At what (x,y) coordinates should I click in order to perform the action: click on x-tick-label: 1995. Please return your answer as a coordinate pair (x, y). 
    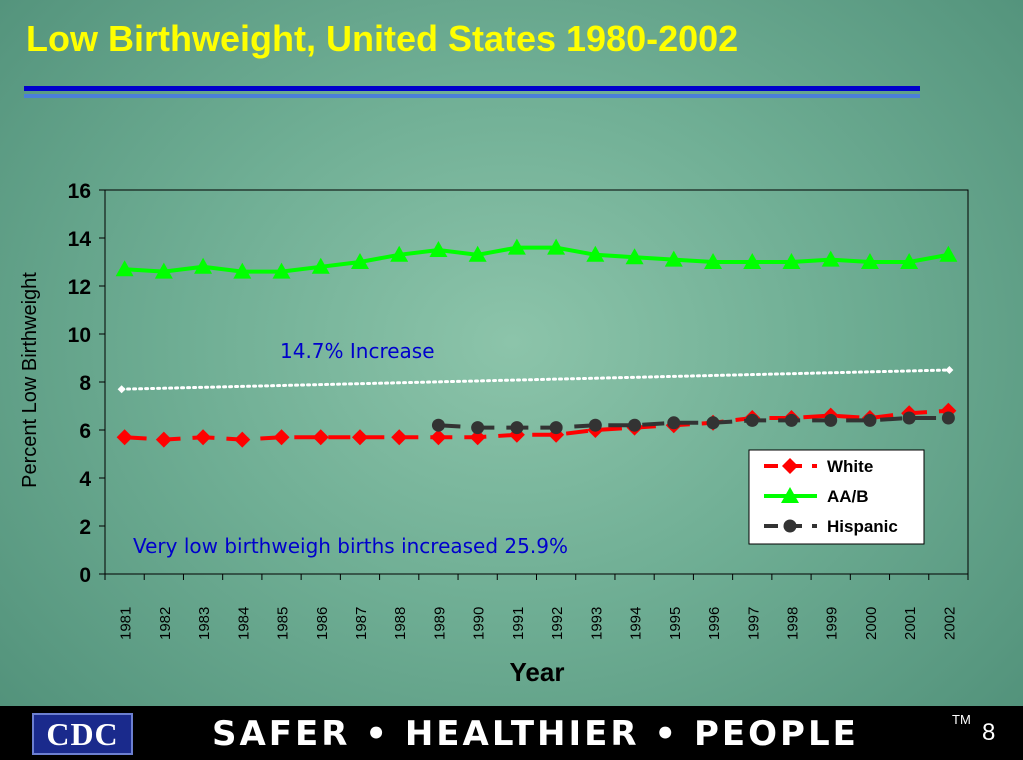
    Looking at the image, I should click on (675, 623).